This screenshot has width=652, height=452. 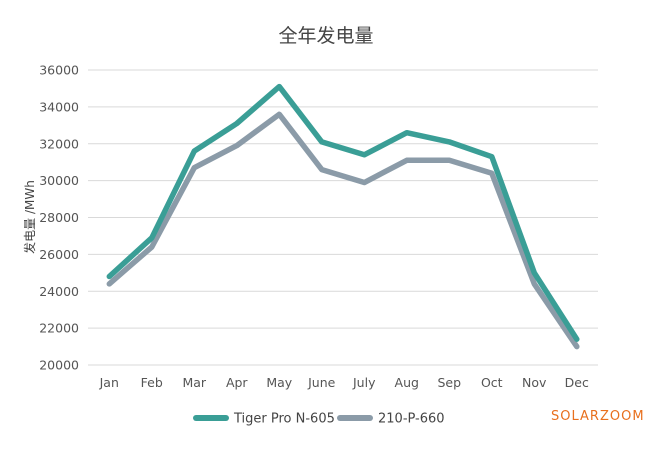 I want to click on y-tick-label: 28000, so click(x=59, y=217).